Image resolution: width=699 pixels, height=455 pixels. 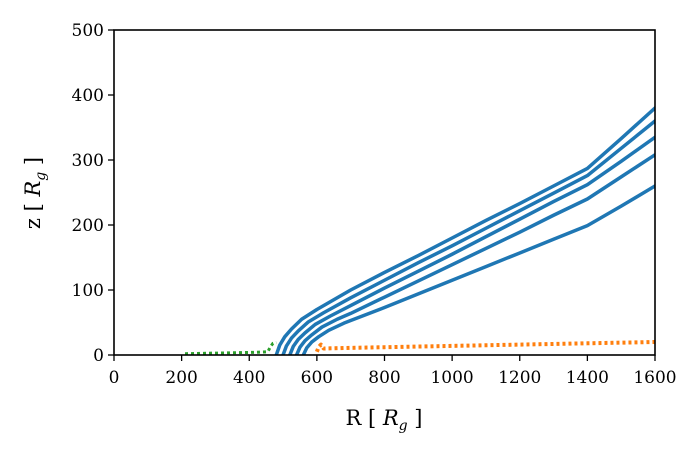 What do you see at coordinates (383, 420) in the screenshot?
I see `x-axis-label: R [ Rg ]` at bounding box center [383, 420].